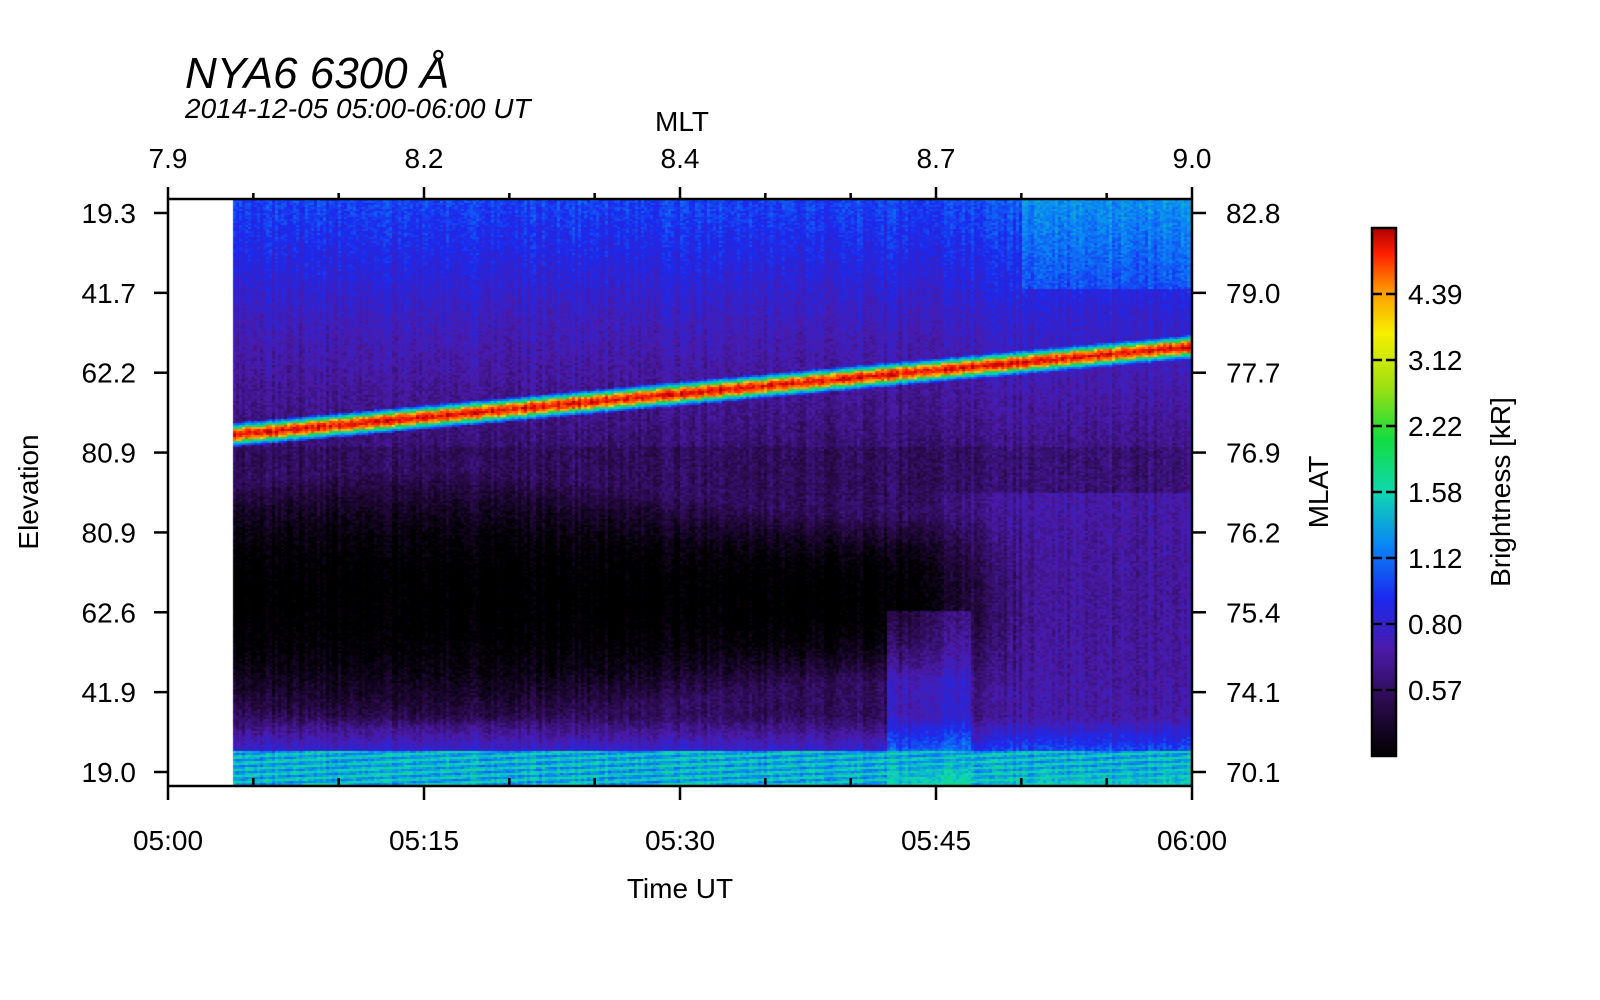  Describe the element at coordinates (682, 121) in the screenshot. I see `top-axis-title: MLT` at that location.